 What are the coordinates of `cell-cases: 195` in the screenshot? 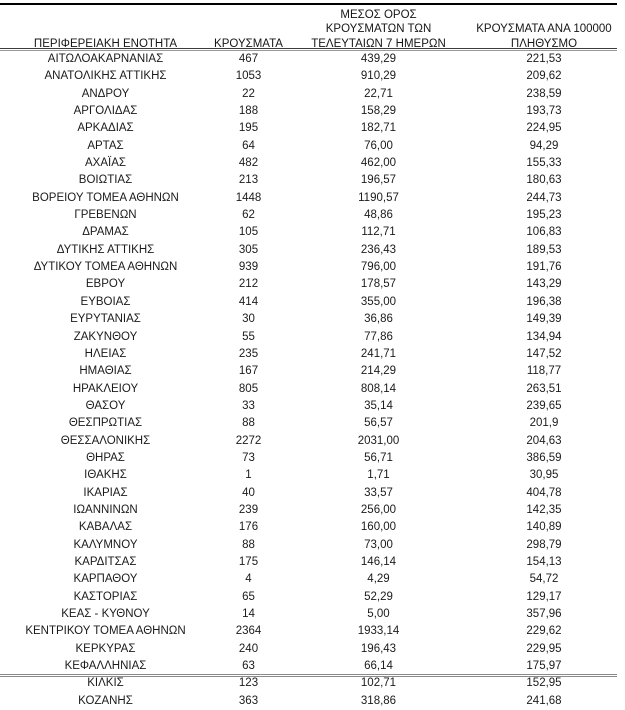 It's located at (248, 128).